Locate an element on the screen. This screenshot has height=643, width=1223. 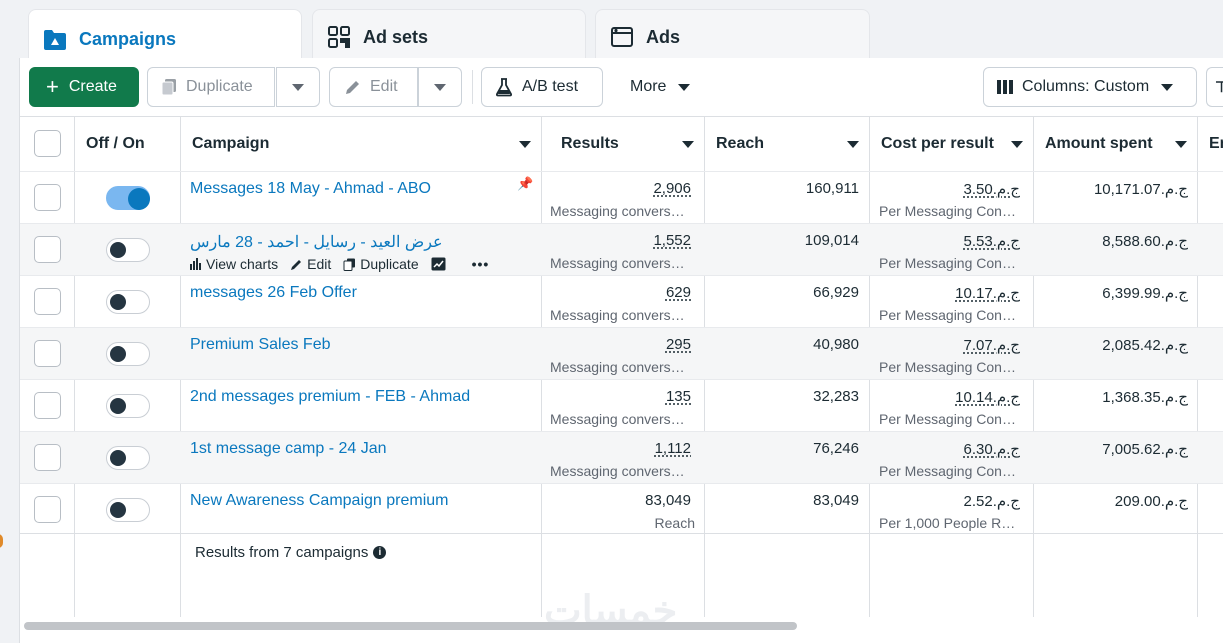
results-value: 2,906 is located at coordinates (672, 188).